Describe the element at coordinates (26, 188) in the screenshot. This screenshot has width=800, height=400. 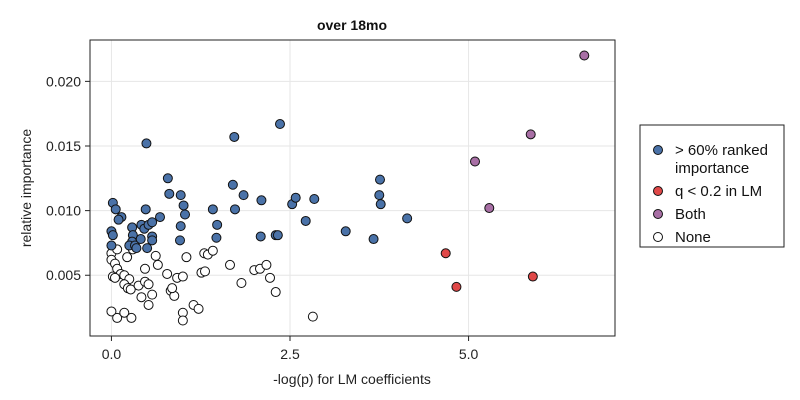
I see `y-axis-label: relative importance` at that location.